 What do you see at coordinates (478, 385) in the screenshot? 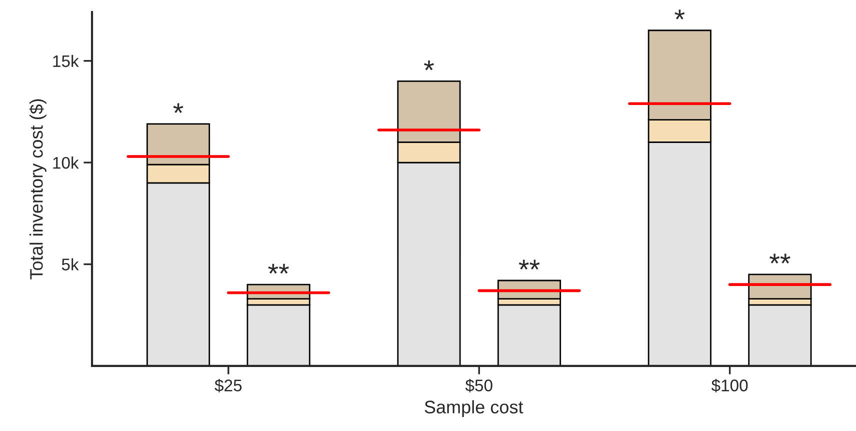
I see `x-tick-label: $50` at bounding box center [478, 385].